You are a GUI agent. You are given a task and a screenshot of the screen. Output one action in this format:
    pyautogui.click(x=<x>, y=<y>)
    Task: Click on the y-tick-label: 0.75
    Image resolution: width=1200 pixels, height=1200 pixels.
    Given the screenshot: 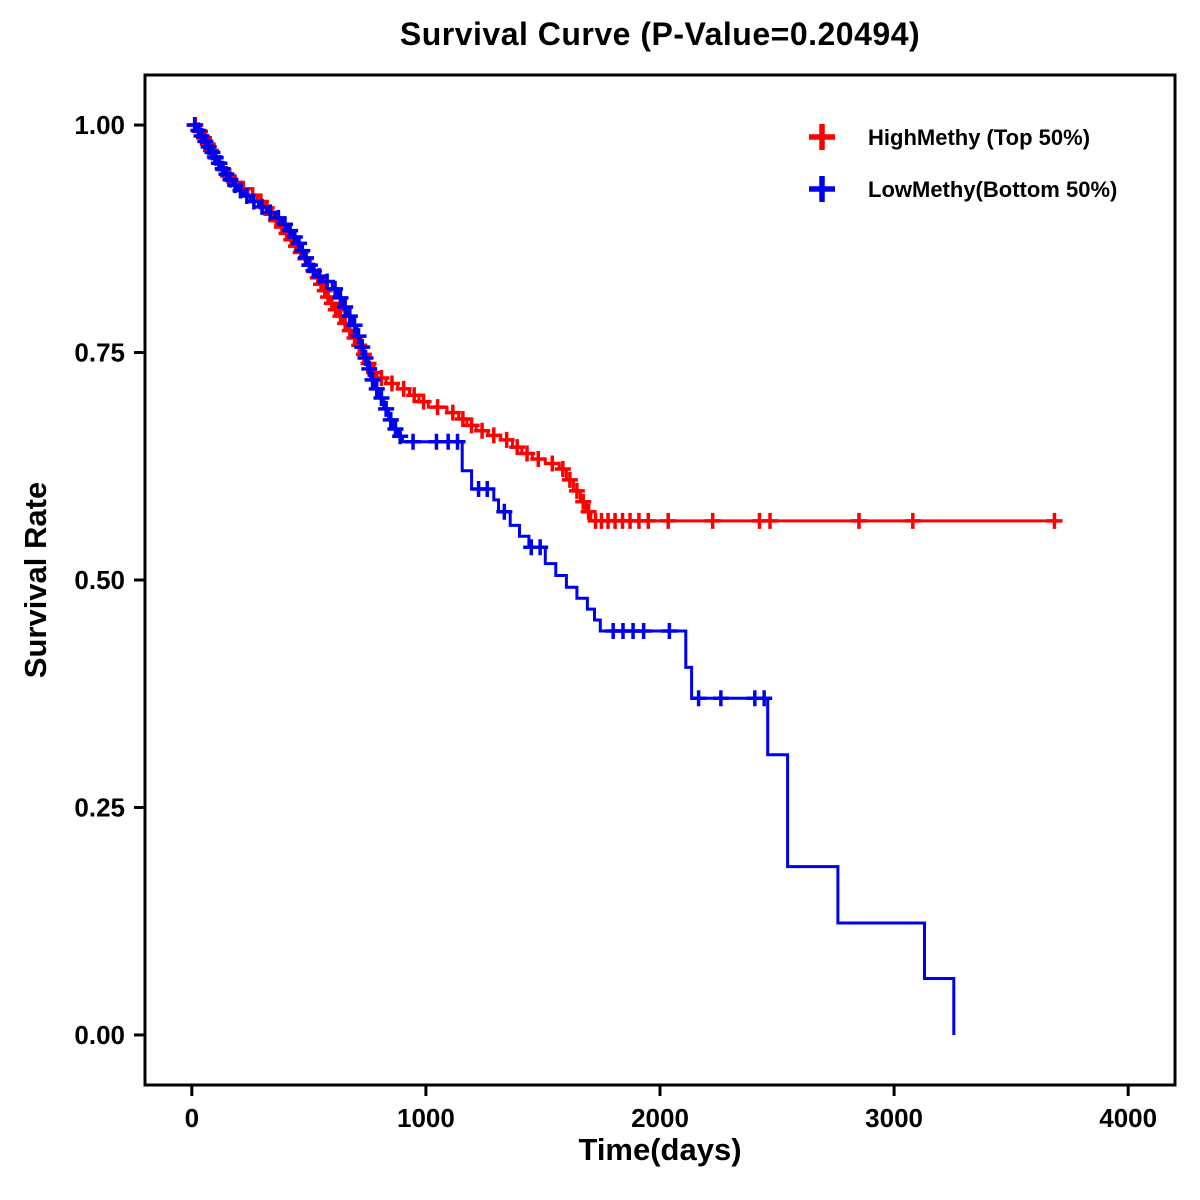 What is the action you would take?
    pyautogui.click(x=99, y=353)
    